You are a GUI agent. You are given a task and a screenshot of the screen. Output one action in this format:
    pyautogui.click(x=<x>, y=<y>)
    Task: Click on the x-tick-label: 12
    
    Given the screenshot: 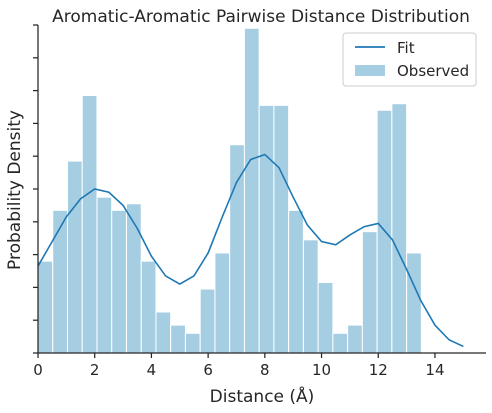 What is the action you would take?
    pyautogui.click(x=378, y=370)
    